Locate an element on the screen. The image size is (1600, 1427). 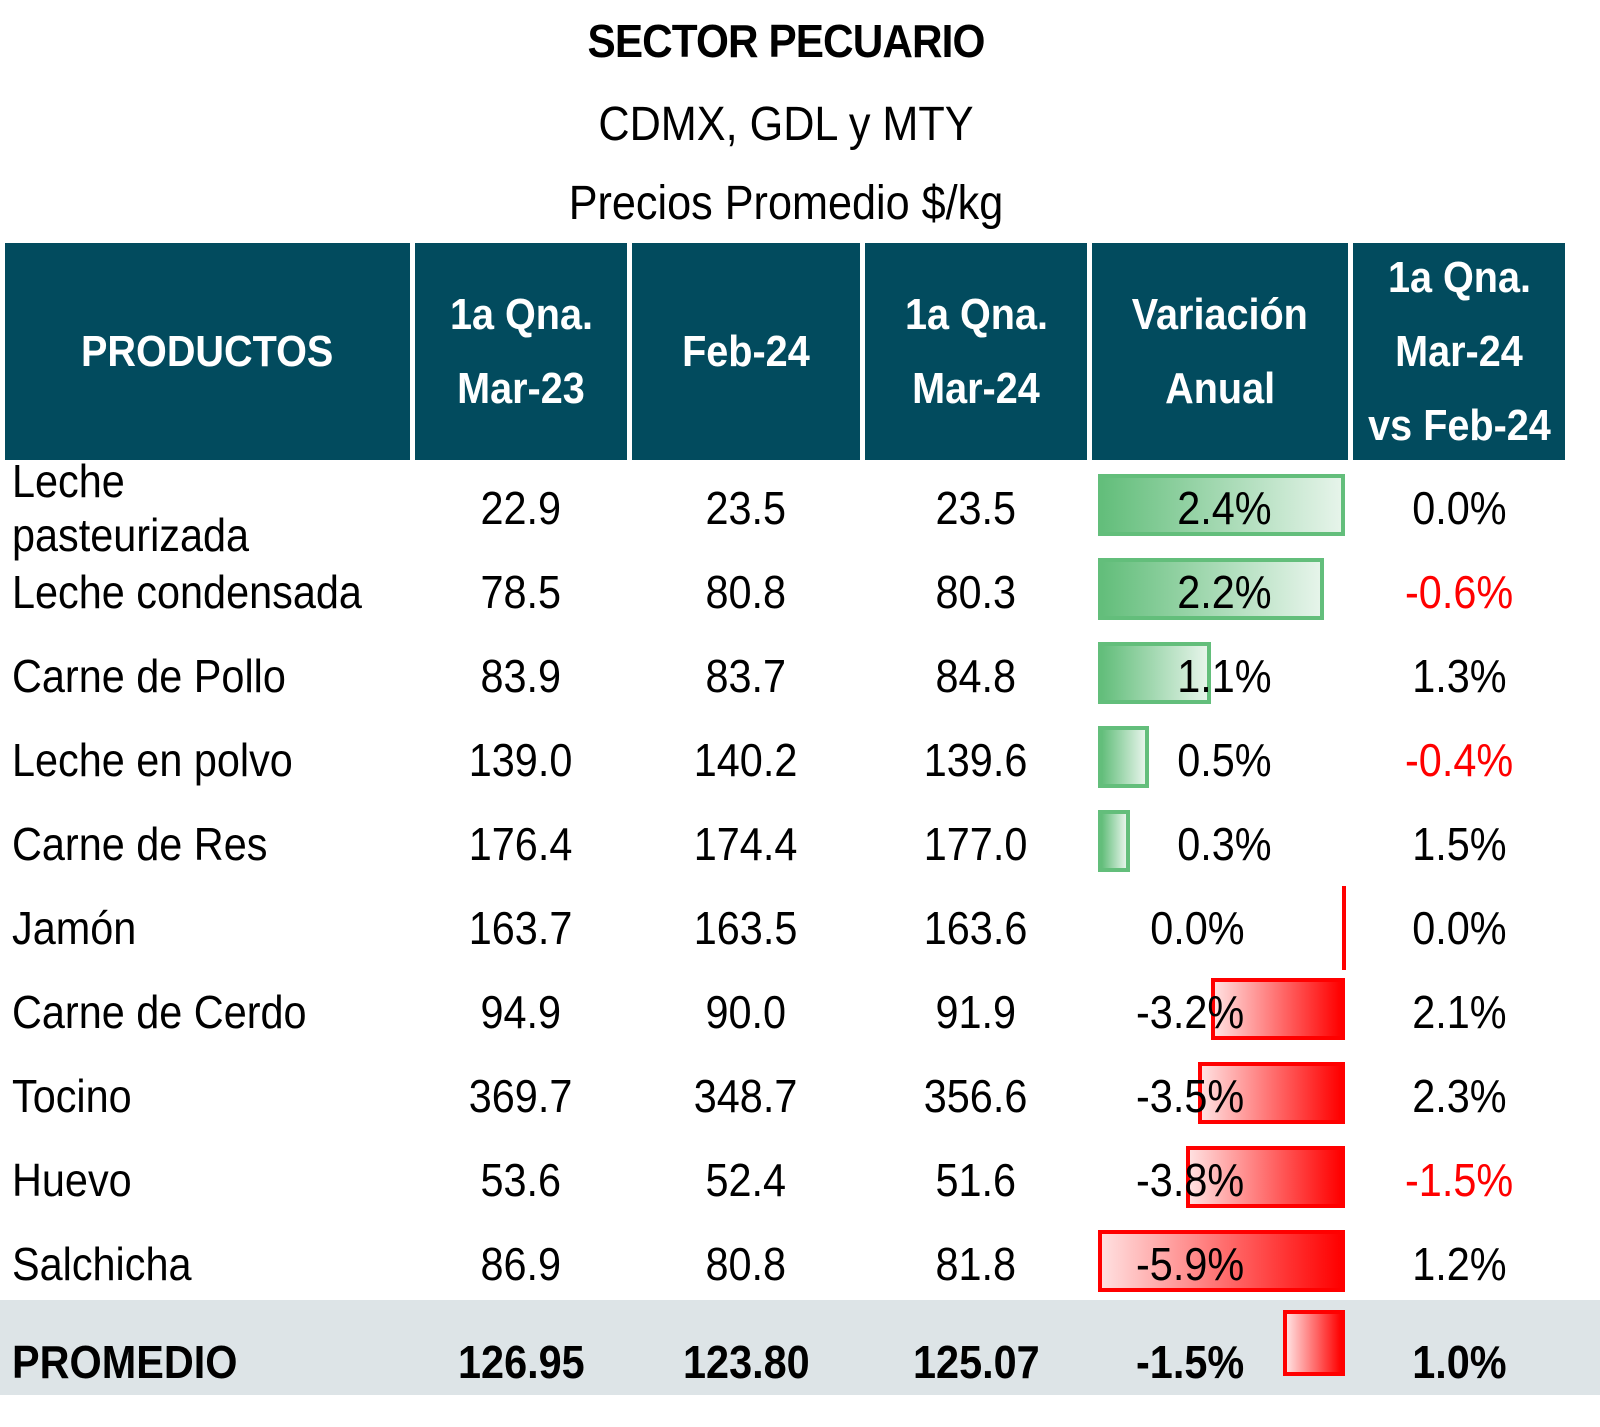
table-row: Salchicha 86.9 80.8 81.8 -5.9% 1.2% is located at coordinates (800, 1264).